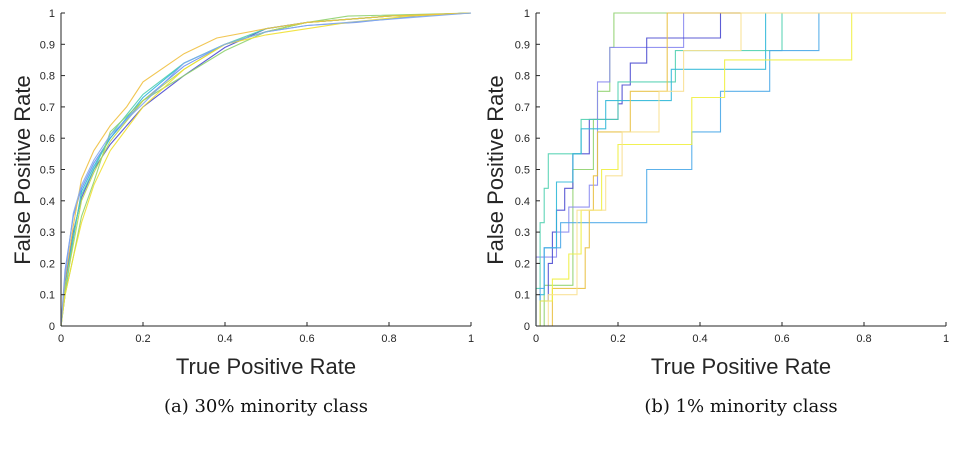  I want to click on caption-b: (b) 1% minority class, so click(740, 406).